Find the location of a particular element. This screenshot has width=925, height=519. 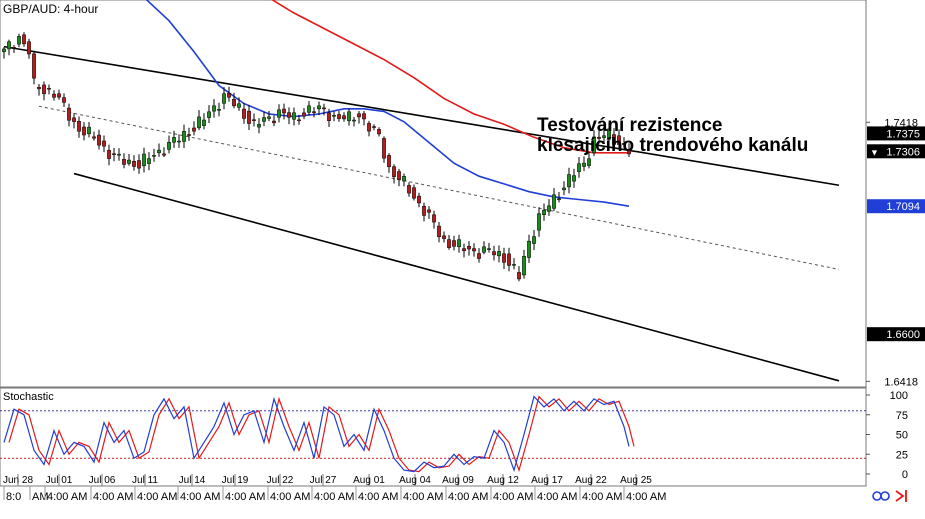

arrow-right-icon is located at coordinates (901, 496).